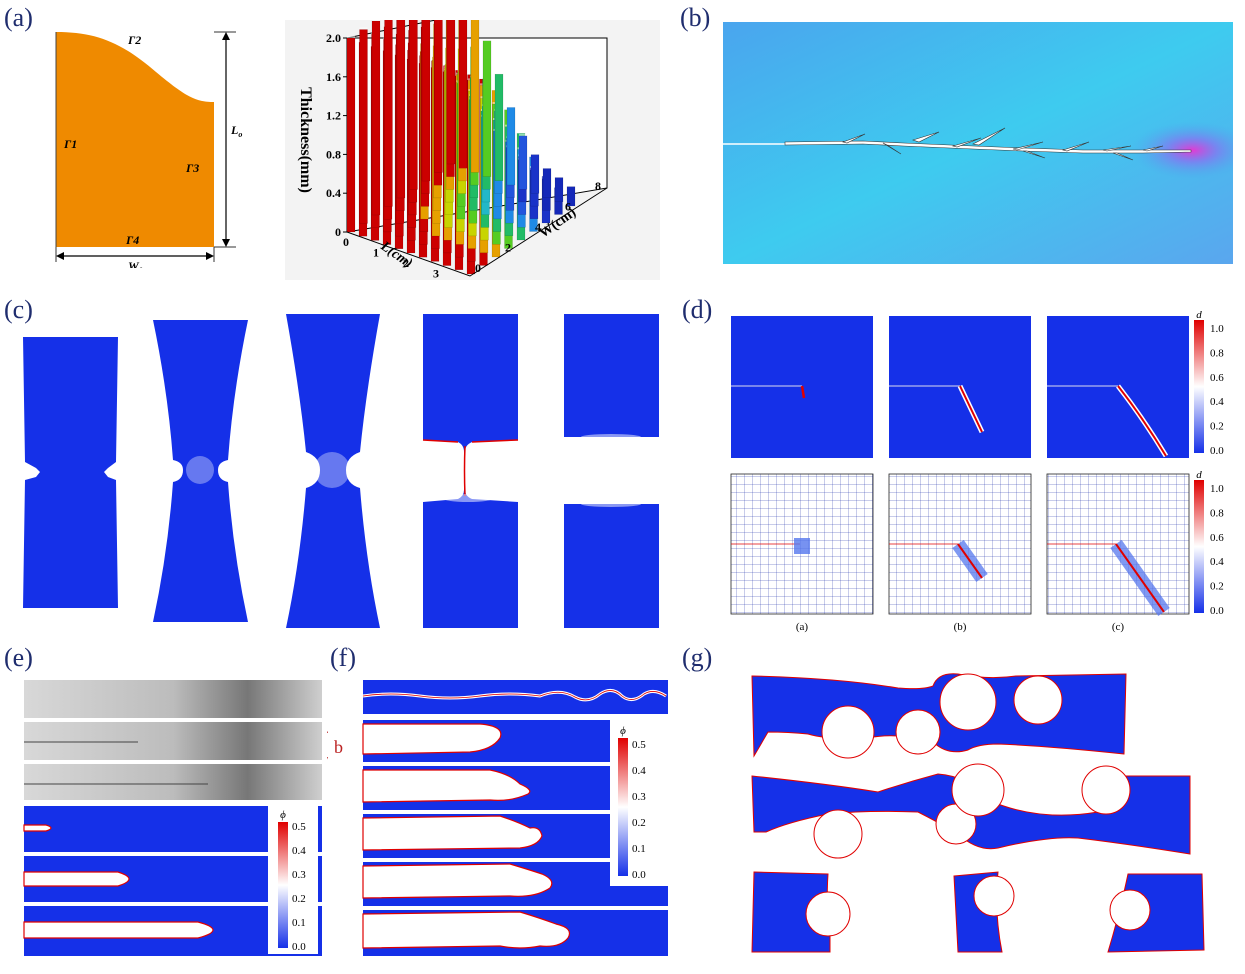  I want to click on specimen-5-top, so click(611, 375).